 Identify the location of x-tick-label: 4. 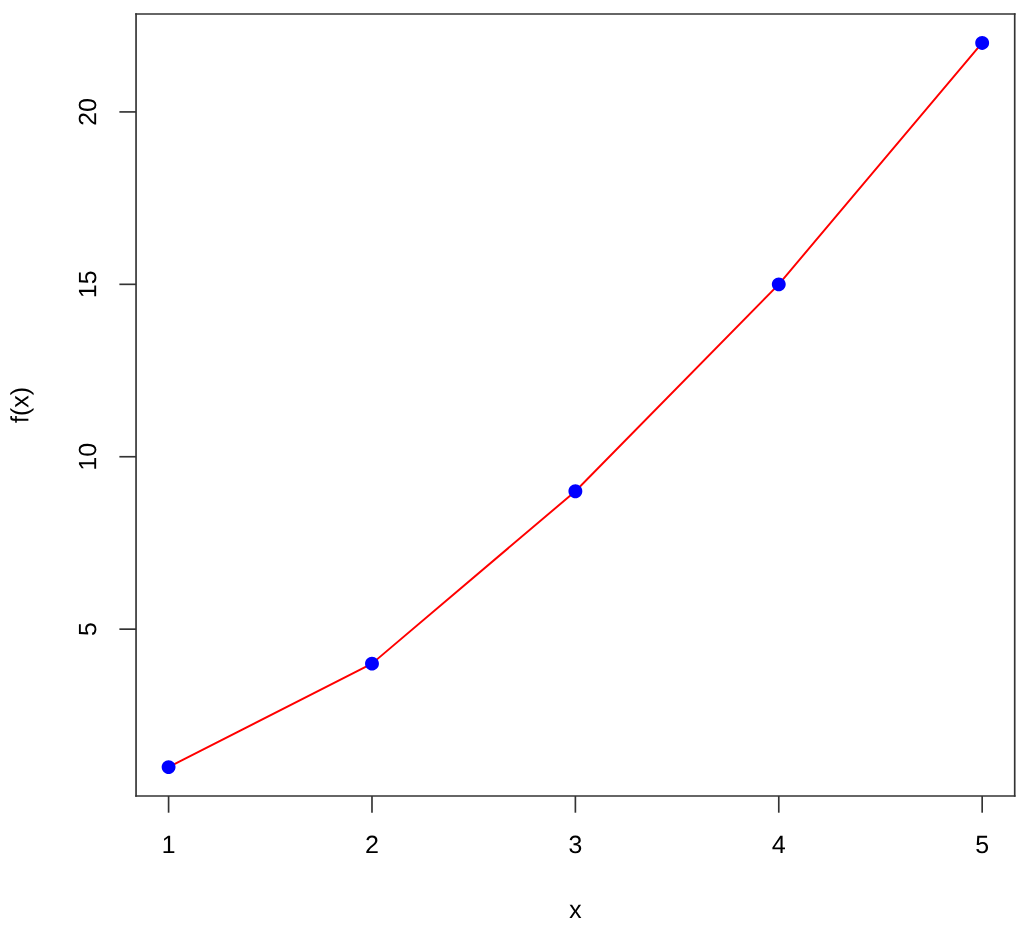
(778, 844).